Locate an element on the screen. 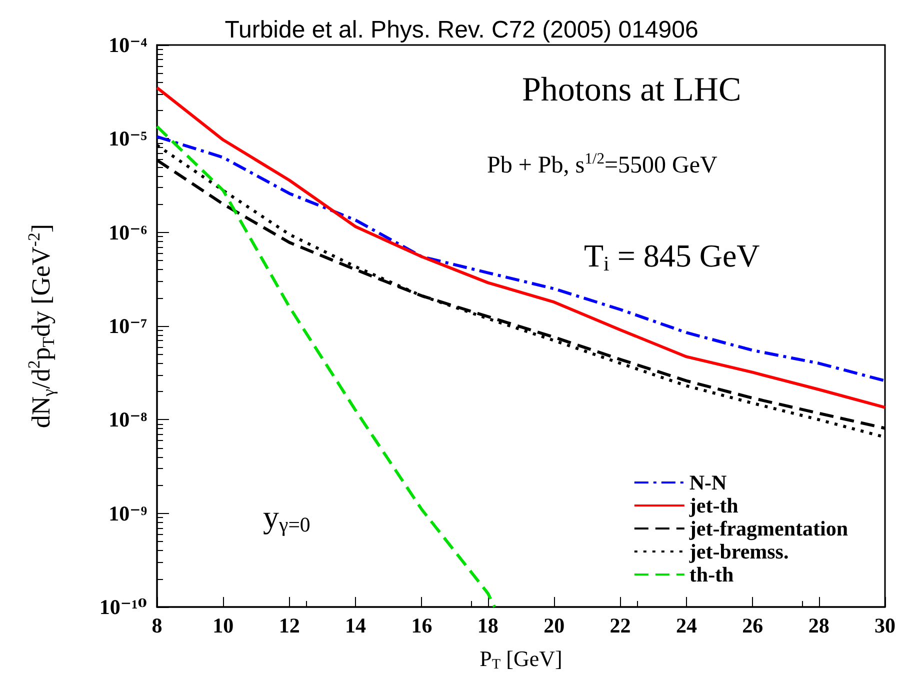  y-tick-label: 10⁻⁶ is located at coordinates (127, 232).